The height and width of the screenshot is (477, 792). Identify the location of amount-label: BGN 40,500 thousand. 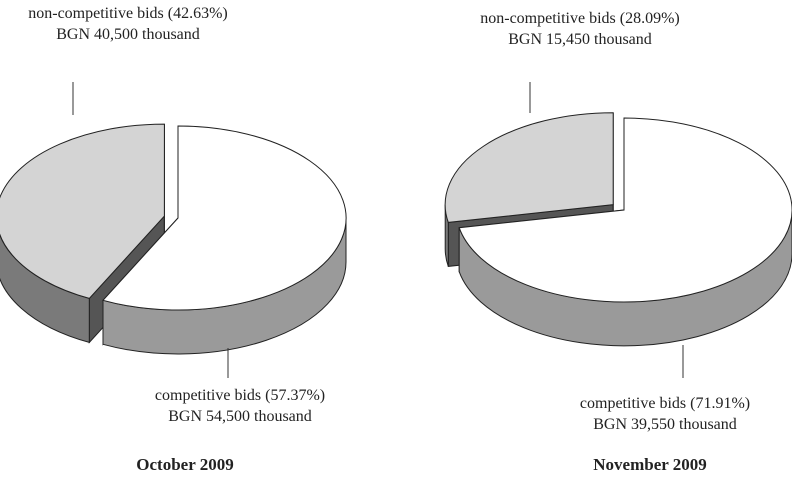
(128, 34).